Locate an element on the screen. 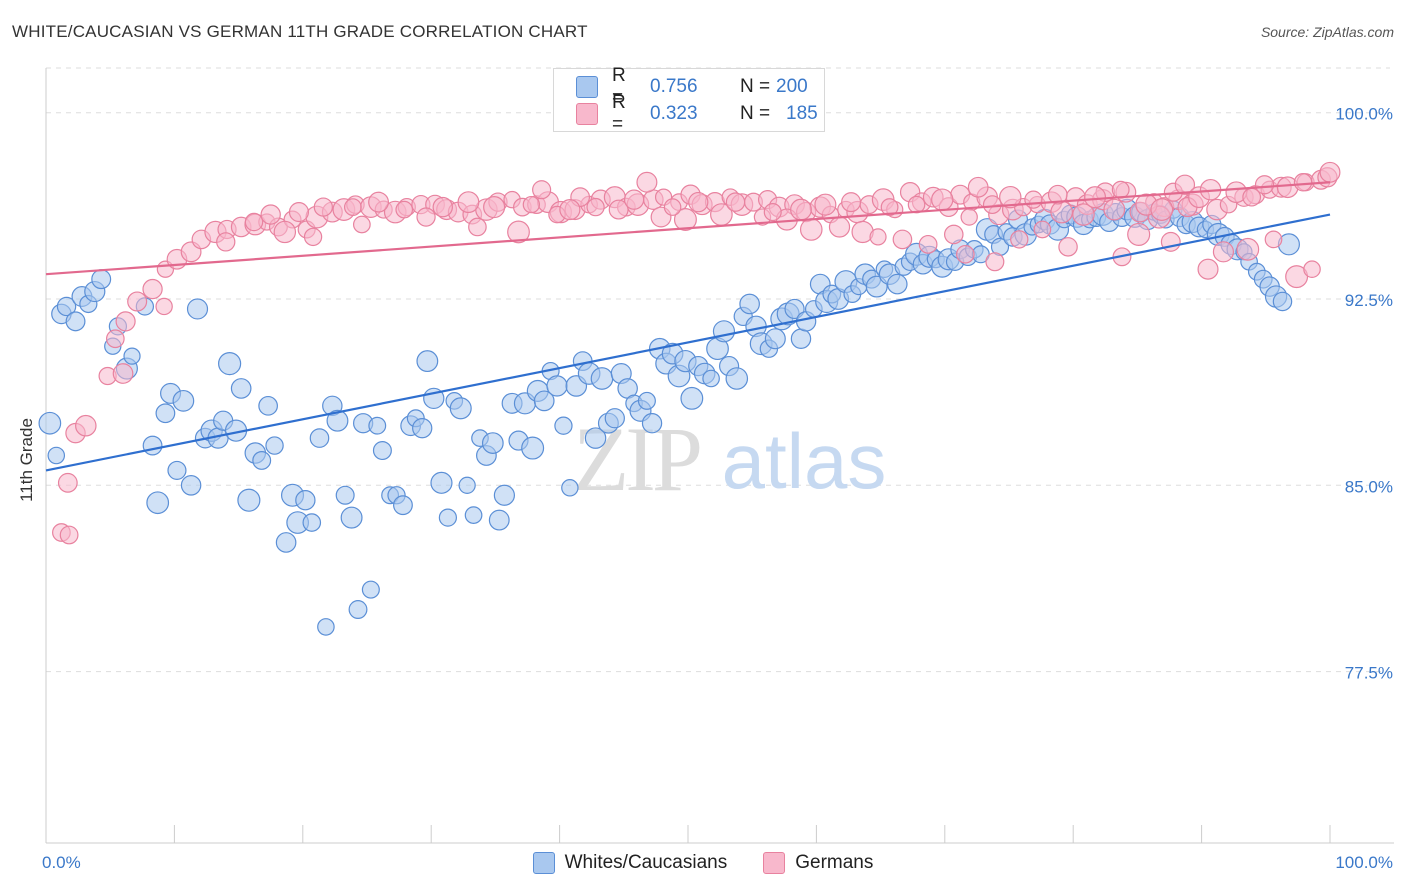 Image resolution: width=1406 pixels, height=892 pixels. bottom-legend-whites: Whites/Caucasians is located at coordinates (630, 863).